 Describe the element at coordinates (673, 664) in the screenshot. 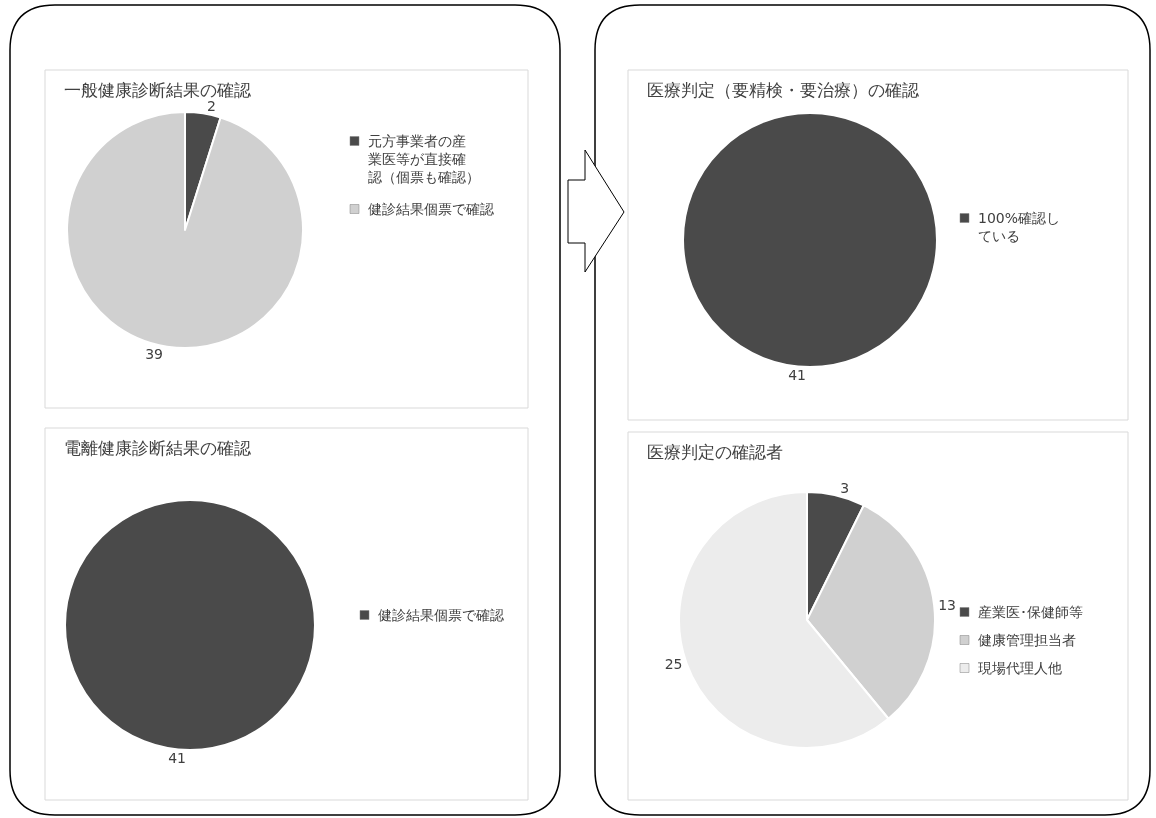

I see `data-label: 25` at that location.